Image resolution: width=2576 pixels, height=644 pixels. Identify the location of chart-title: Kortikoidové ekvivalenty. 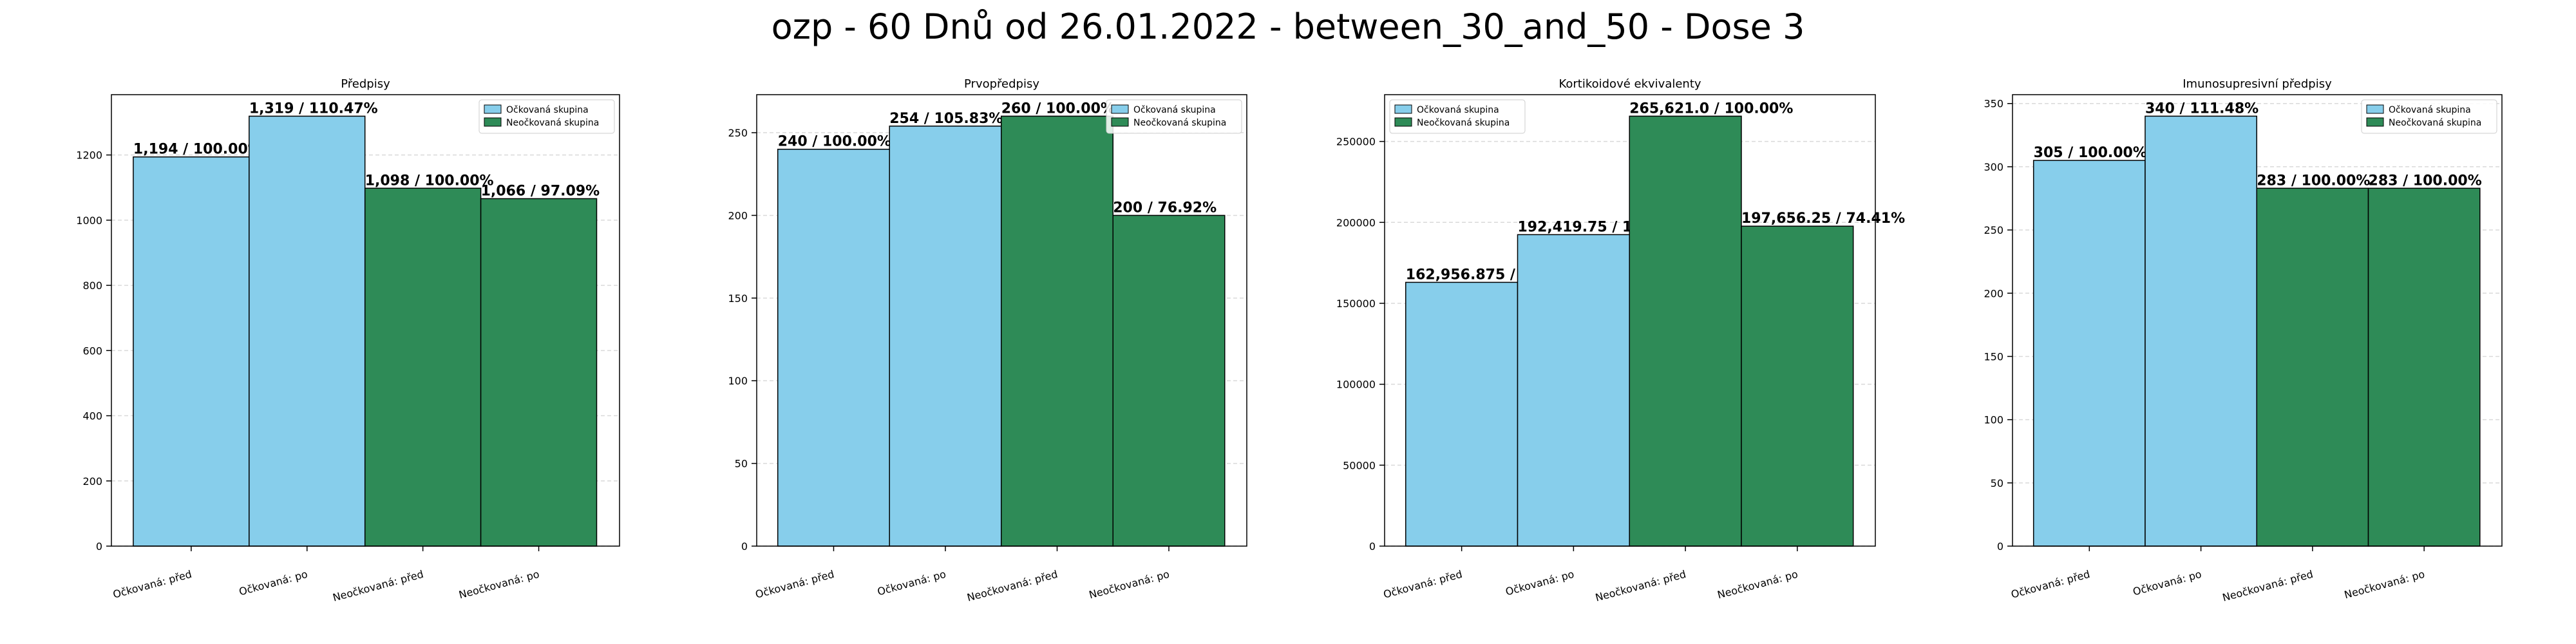
(1630, 84).